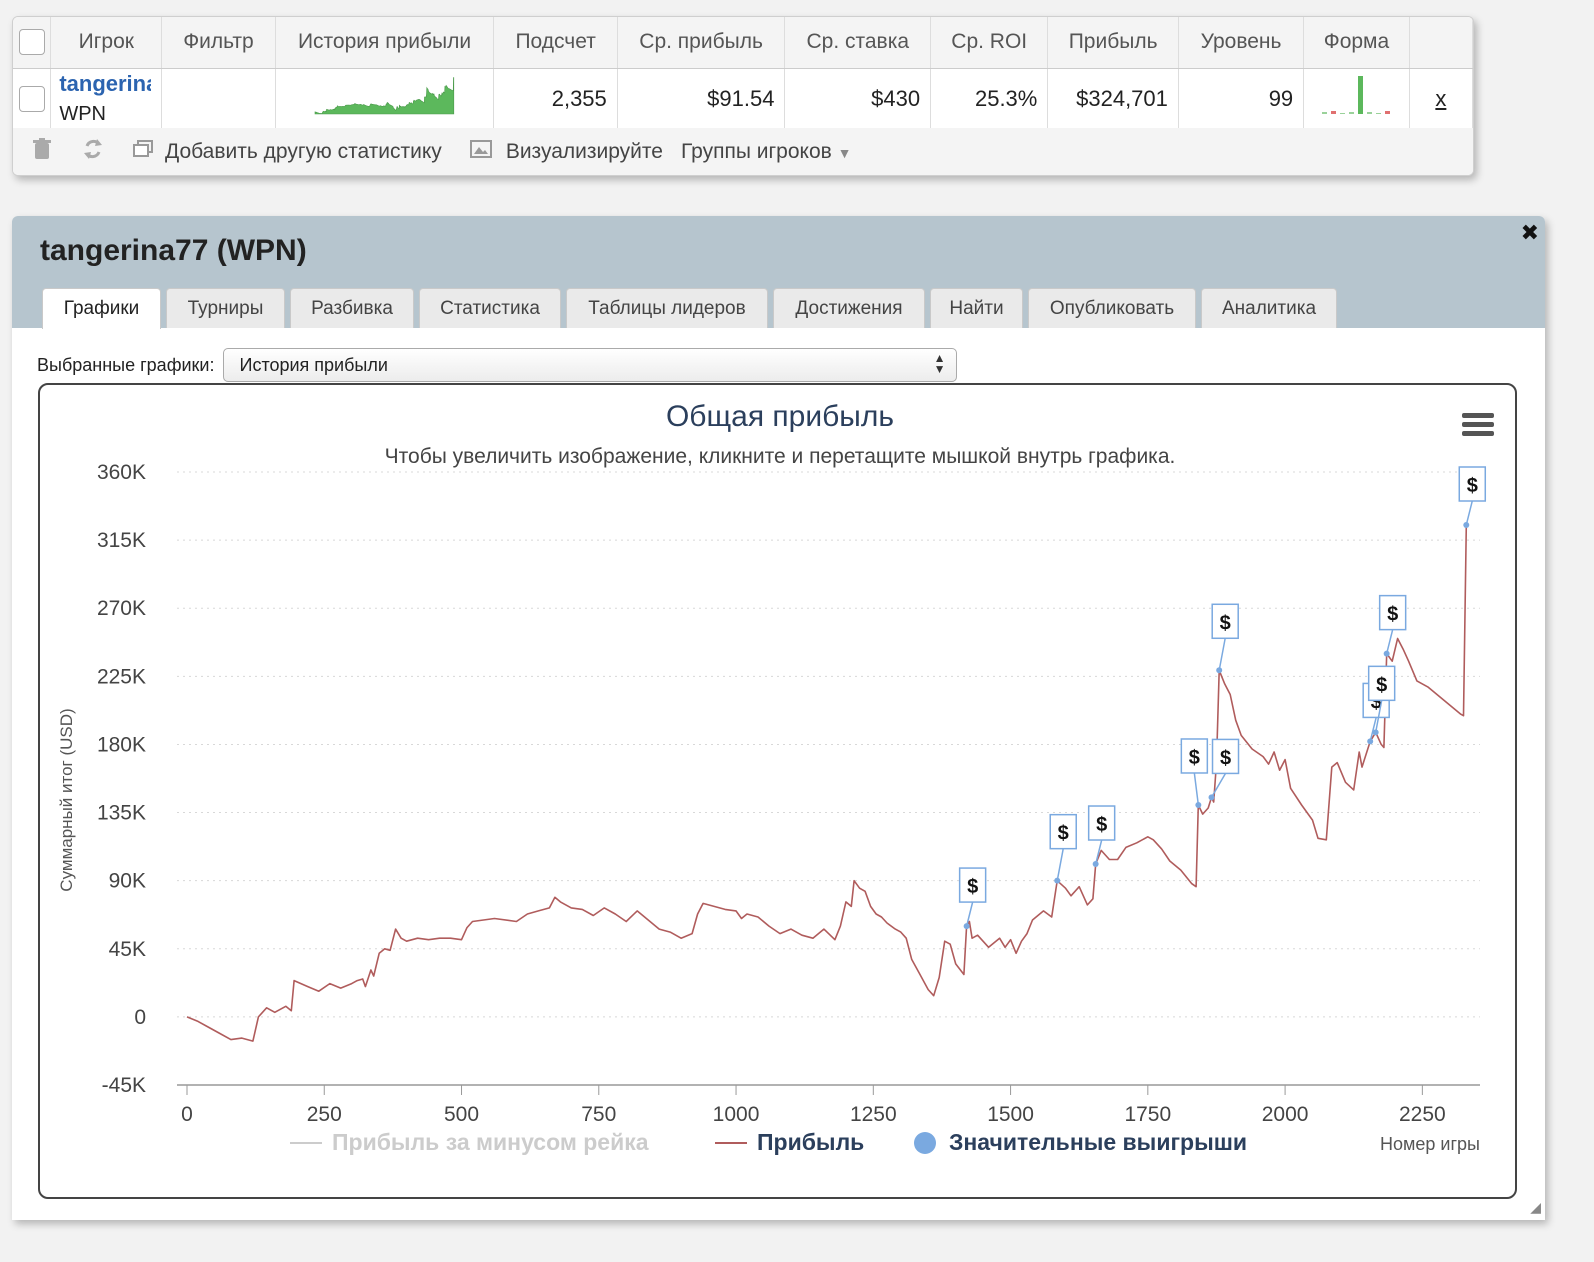 This screenshot has height=1262, width=1594. What do you see at coordinates (105, 83) in the screenshot?
I see `player-name-link: tangerina77` at bounding box center [105, 83].